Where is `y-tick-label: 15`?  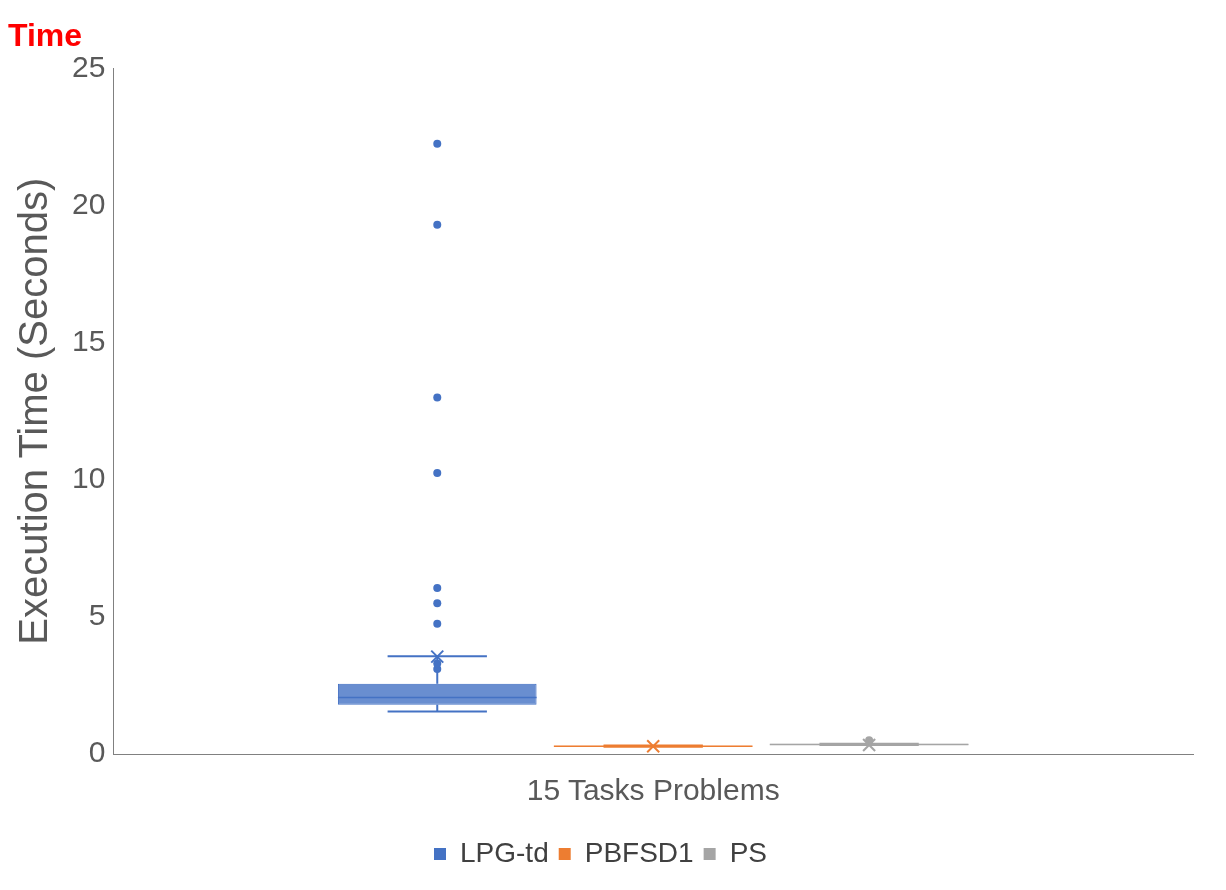 y-tick-label: 15 is located at coordinates (88, 340).